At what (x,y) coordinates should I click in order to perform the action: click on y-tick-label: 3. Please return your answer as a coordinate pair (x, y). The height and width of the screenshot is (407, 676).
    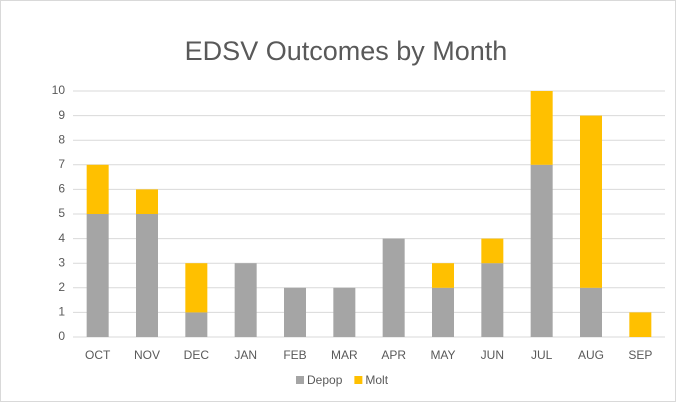
    Looking at the image, I should click on (61, 262).